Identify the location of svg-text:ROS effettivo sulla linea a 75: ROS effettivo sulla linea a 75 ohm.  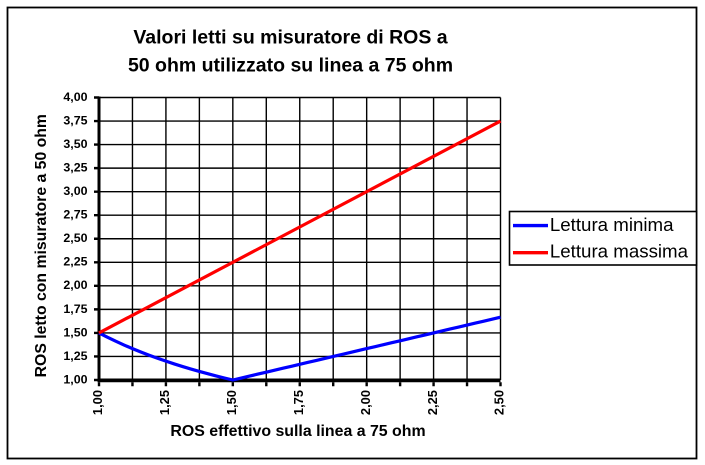
(297, 431).